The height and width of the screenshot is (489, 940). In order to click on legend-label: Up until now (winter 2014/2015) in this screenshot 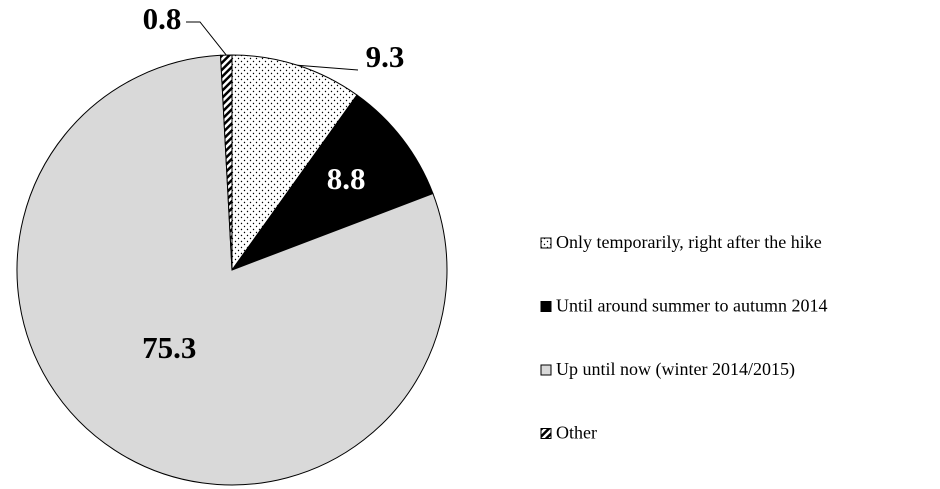, I will do `click(675, 369)`.